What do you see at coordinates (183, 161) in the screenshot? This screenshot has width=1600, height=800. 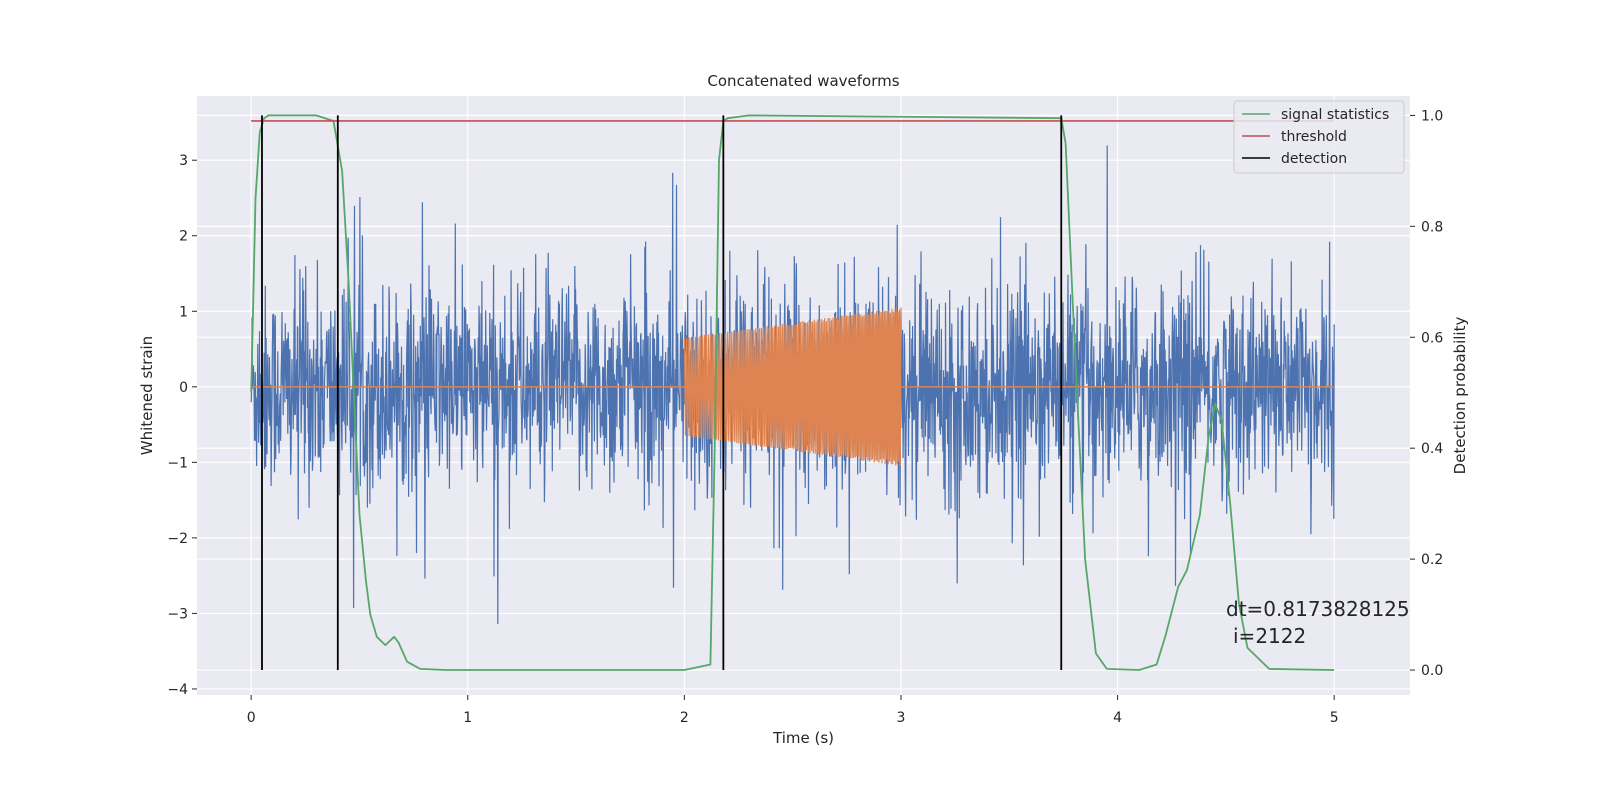 I see `y-tick-label: 3` at bounding box center [183, 161].